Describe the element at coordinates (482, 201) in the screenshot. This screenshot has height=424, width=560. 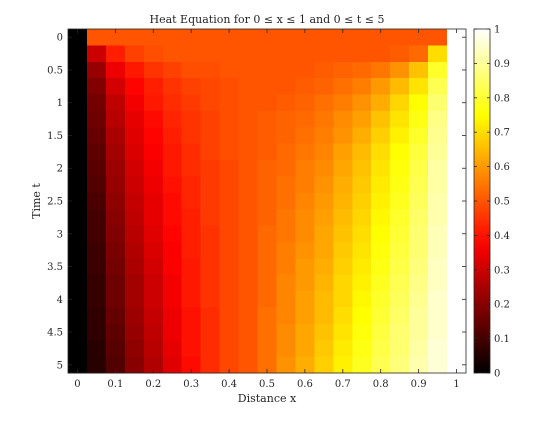
I see `colorbar-gradient` at that location.